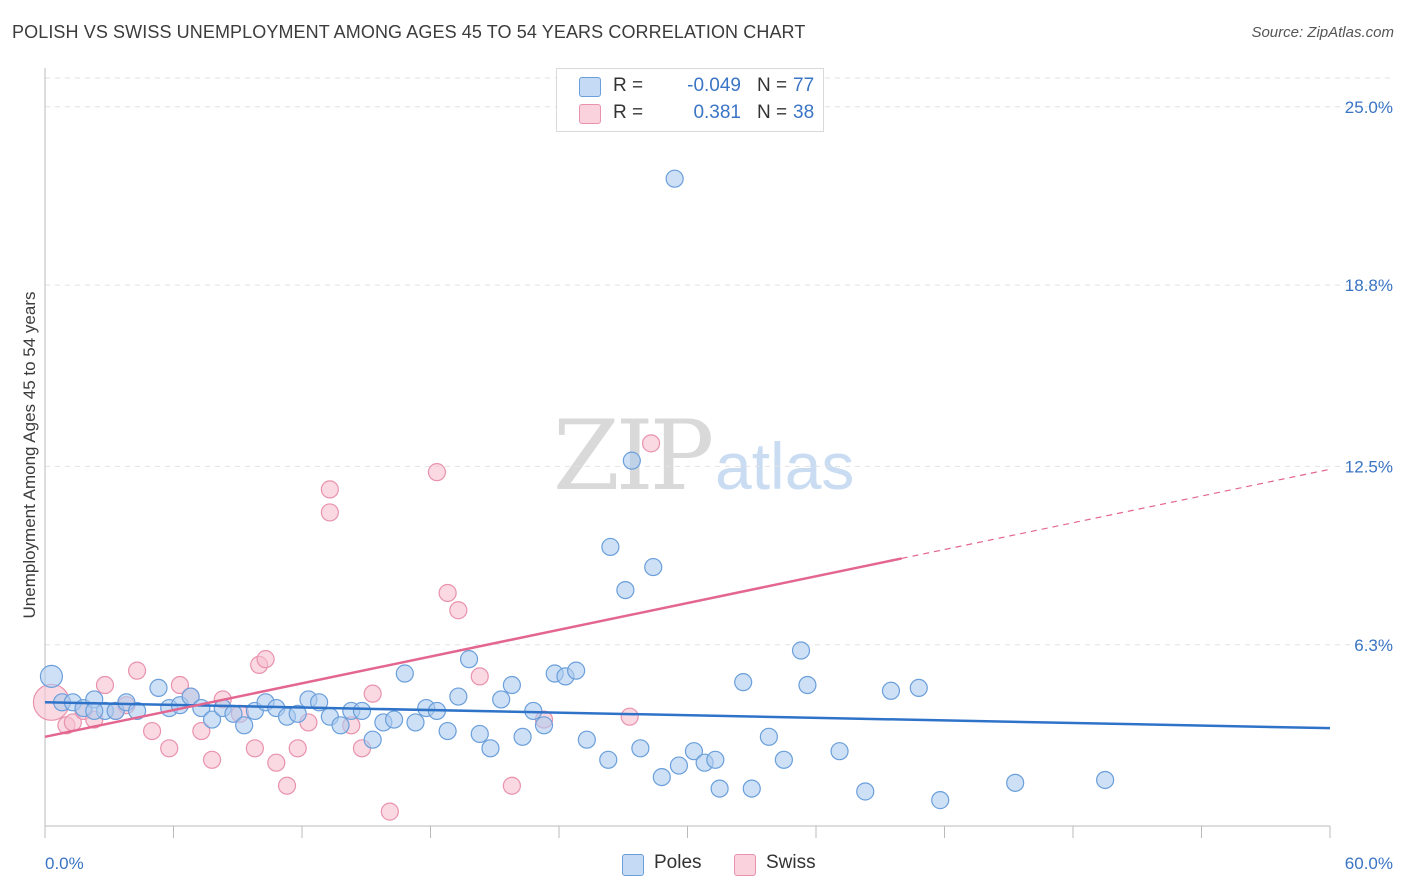  What do you see at coordinates (1369, 466) in the screenshot?
I see `y-tick-label: 12.5%` at bounding box center [1369, 466].